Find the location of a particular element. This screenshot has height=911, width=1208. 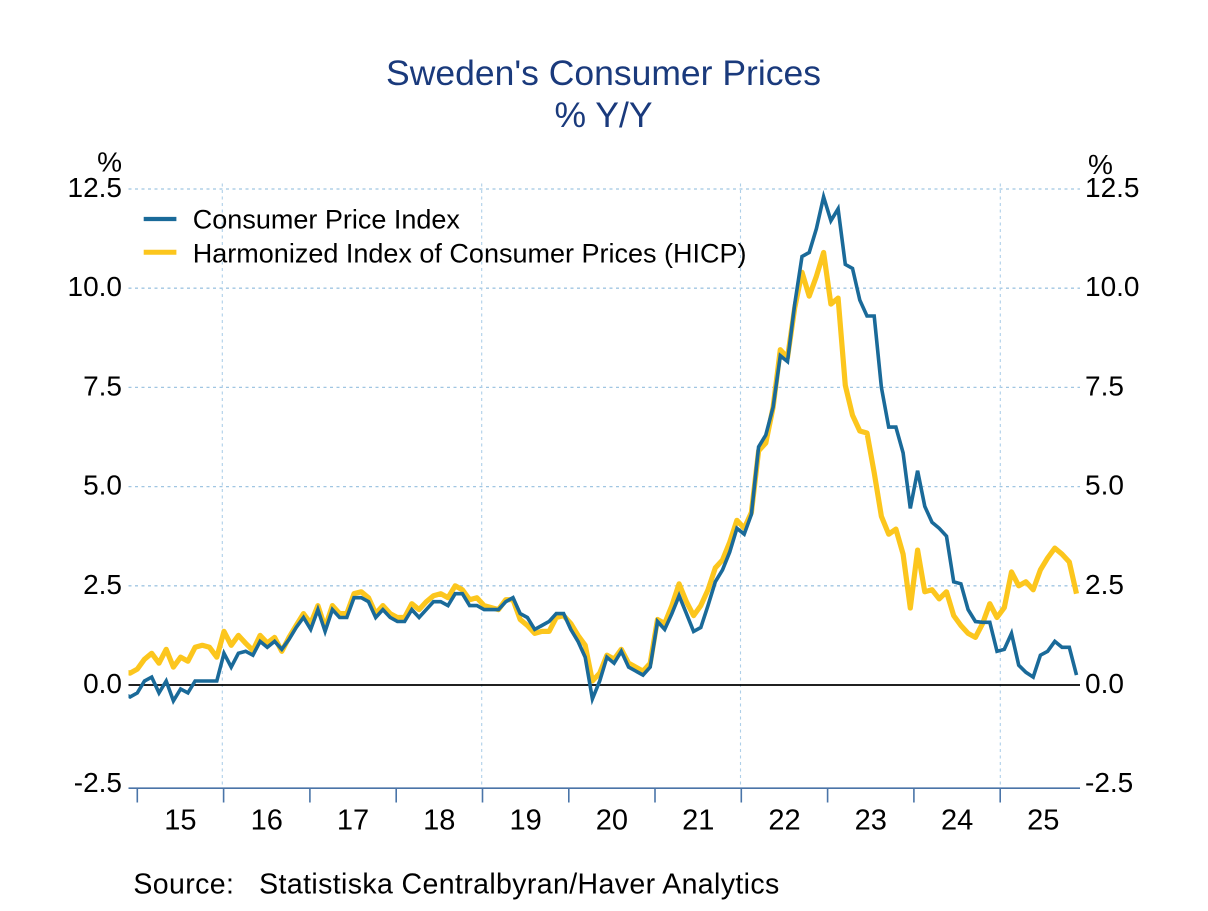

svg-text: 25 is located at coordinates (1043, 821).